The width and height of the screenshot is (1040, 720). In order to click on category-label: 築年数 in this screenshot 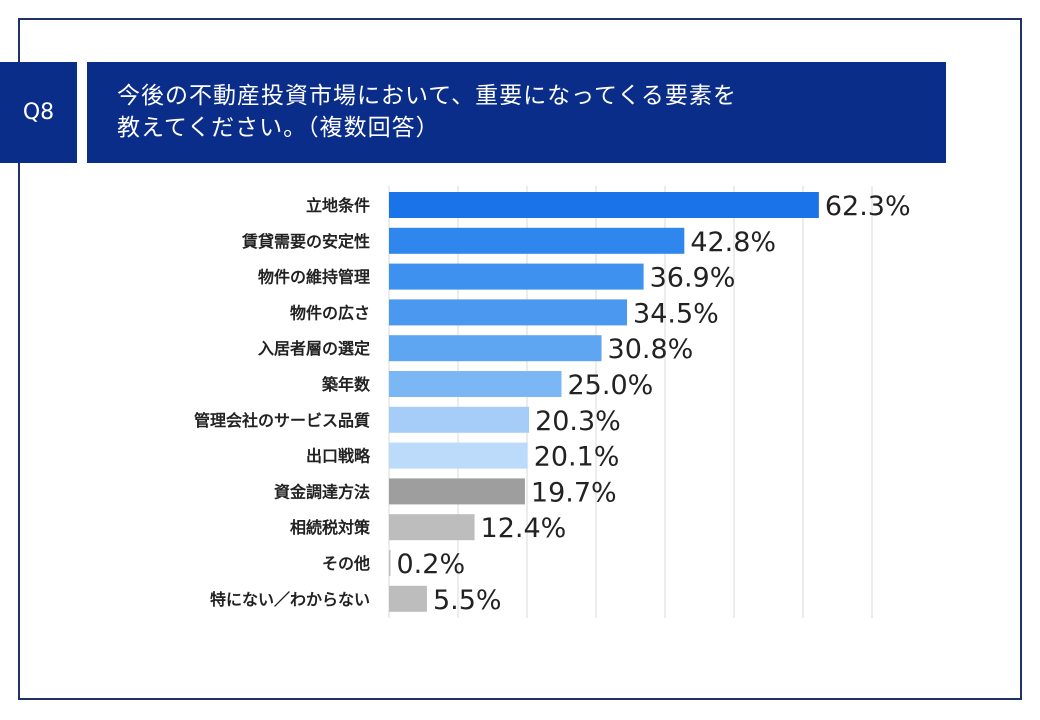, I will do `click(346, 384)`.